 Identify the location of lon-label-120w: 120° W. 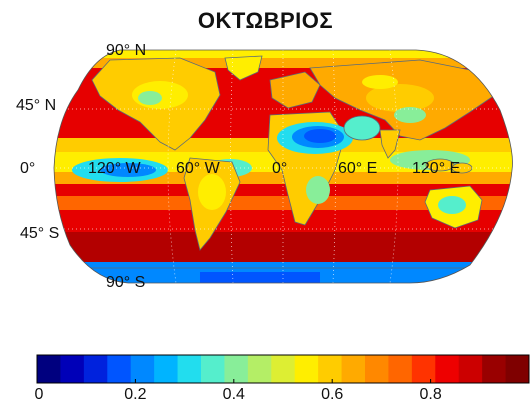
(114, 168).